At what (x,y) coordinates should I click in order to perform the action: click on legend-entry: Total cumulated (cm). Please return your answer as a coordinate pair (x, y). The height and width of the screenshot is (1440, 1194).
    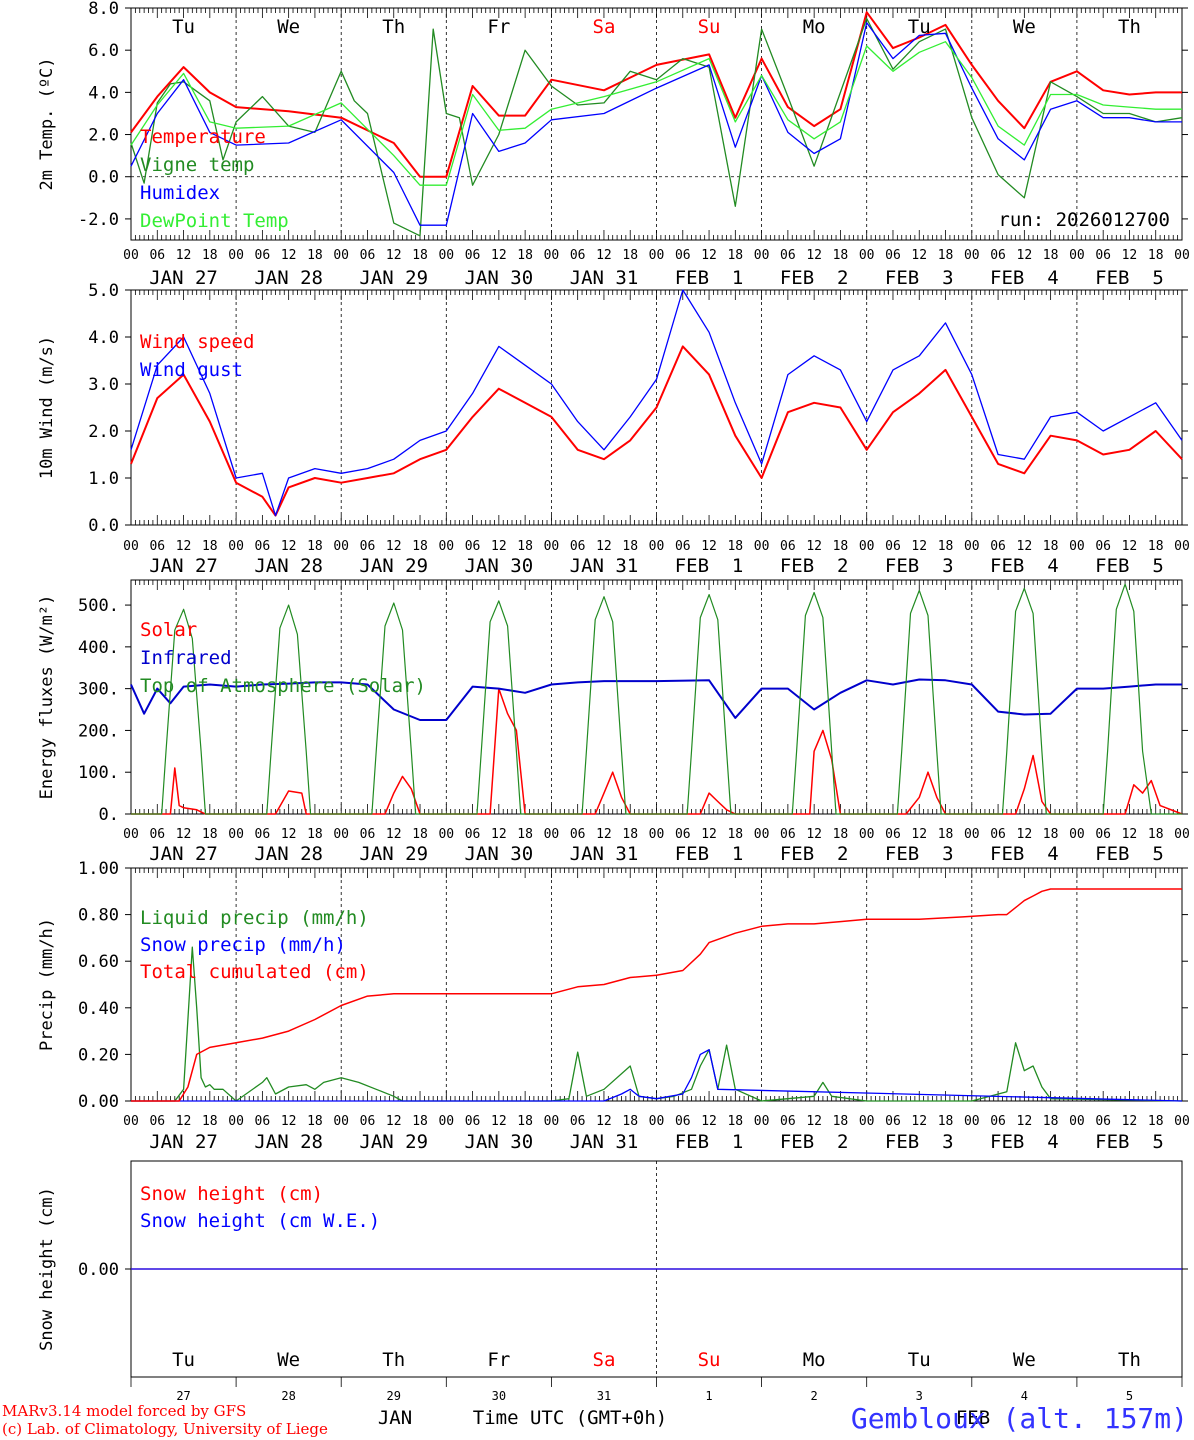
    Looking at the image, I should click on (254, 972).